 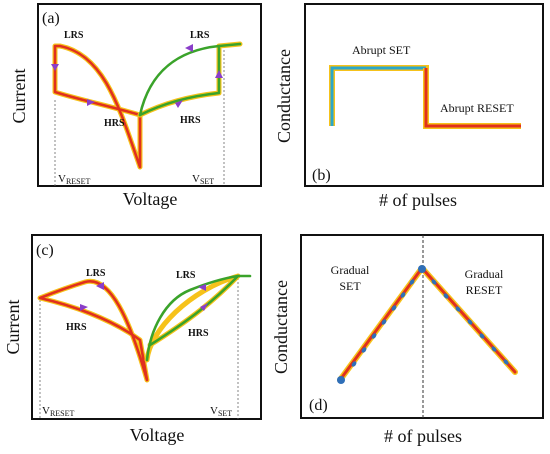 I want to click on panel-a-arrow-left-lrs, so click(x=189, y=48).